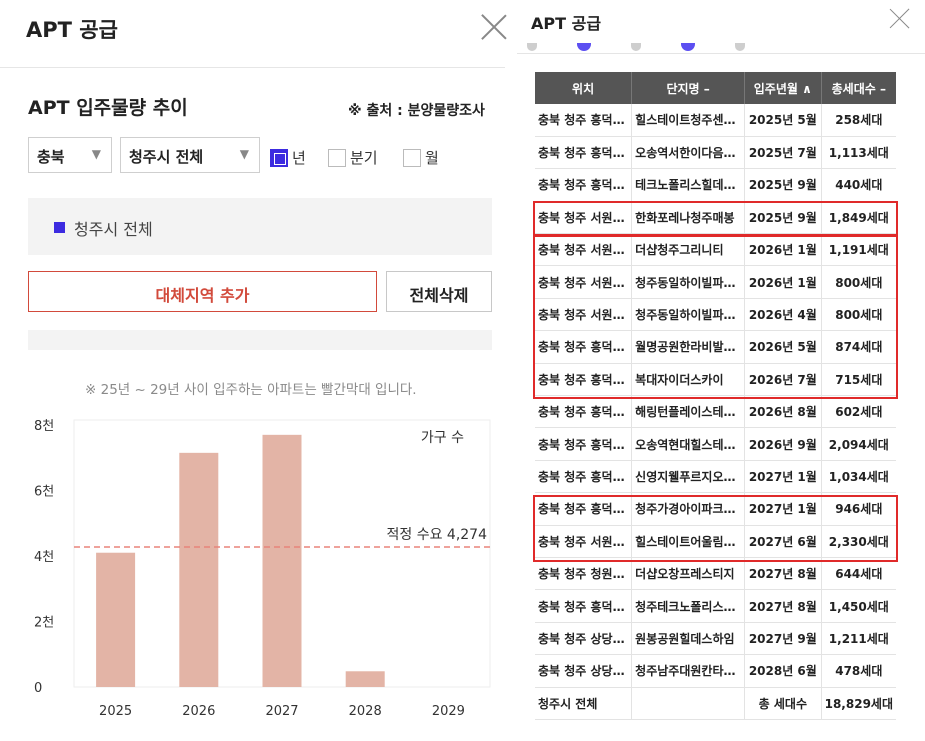  Describe the element at coordinates (688, 250) in the screenshot. I see `cell-complex-name: 더샵청주그리니티` at that location.